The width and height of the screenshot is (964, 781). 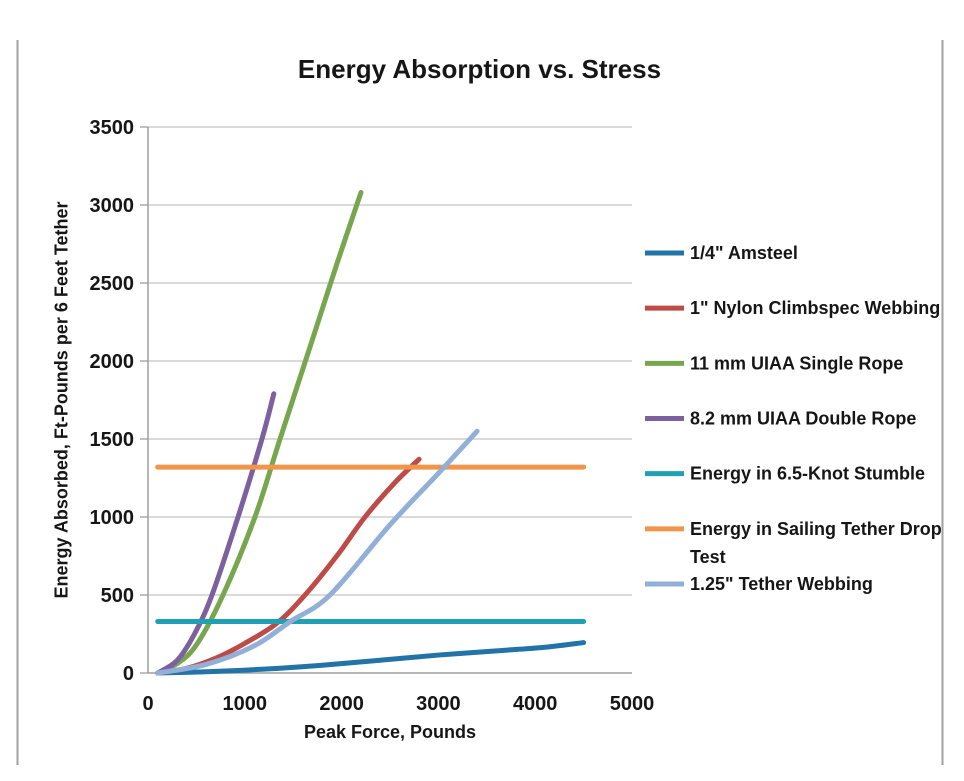 I want to click on series-line-8.2-mm-uiaa-double-rope, so click(x=216, y=533).